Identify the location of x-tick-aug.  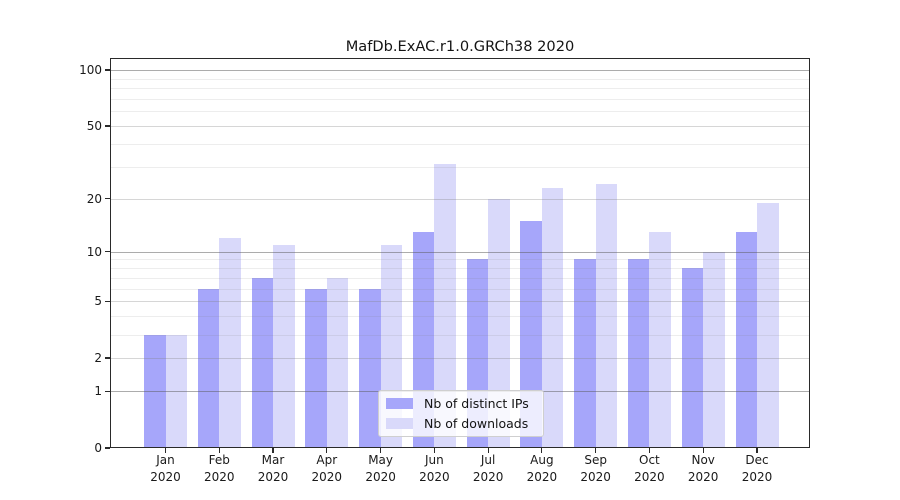
(542, 450).